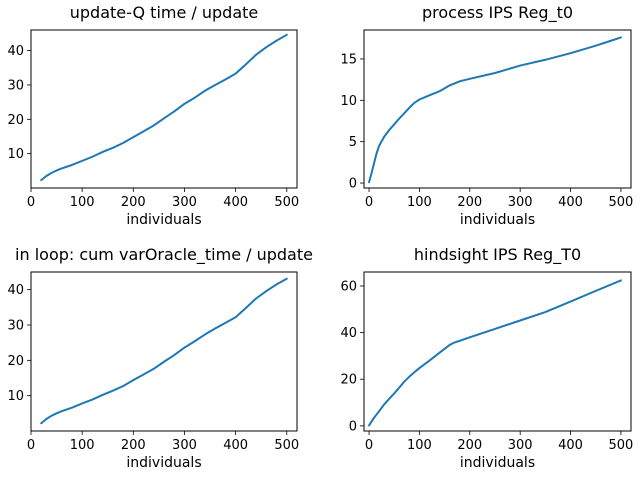  What do you see at coordinates (348, 59) in the screenshot?
I see `y-tick-label: 15` at bounding box center [348, 59].